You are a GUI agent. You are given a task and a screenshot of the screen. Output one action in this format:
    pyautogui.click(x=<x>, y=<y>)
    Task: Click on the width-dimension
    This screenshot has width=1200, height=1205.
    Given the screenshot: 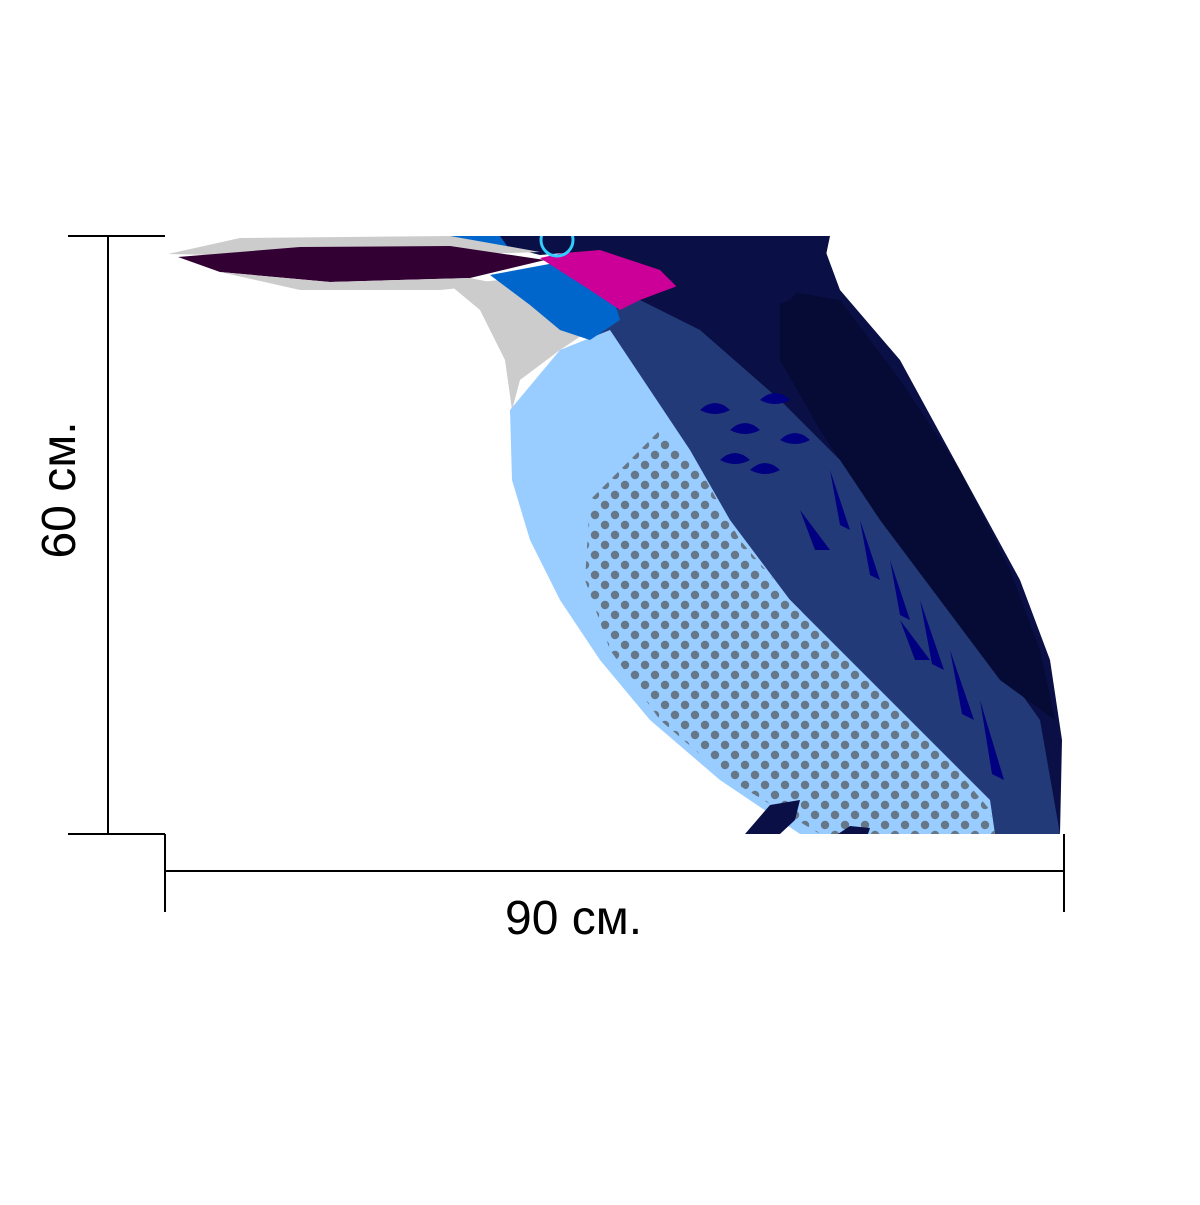 What is the action you would take?
    pyautogui.click(x=614, y=873)
    